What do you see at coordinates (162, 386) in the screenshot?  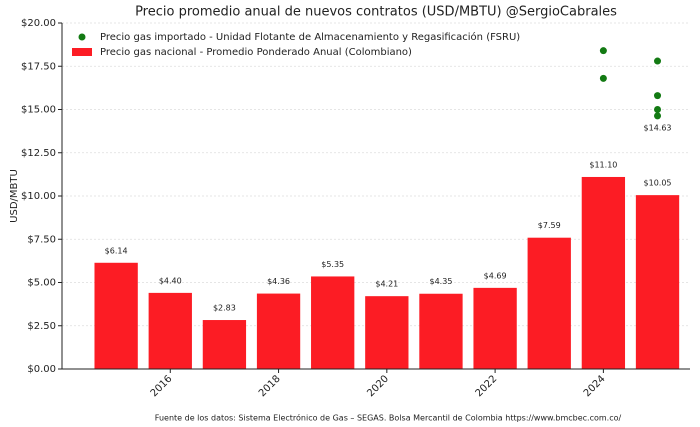 I see `x-tick-label: 2016` at bounding box center [162, 386].